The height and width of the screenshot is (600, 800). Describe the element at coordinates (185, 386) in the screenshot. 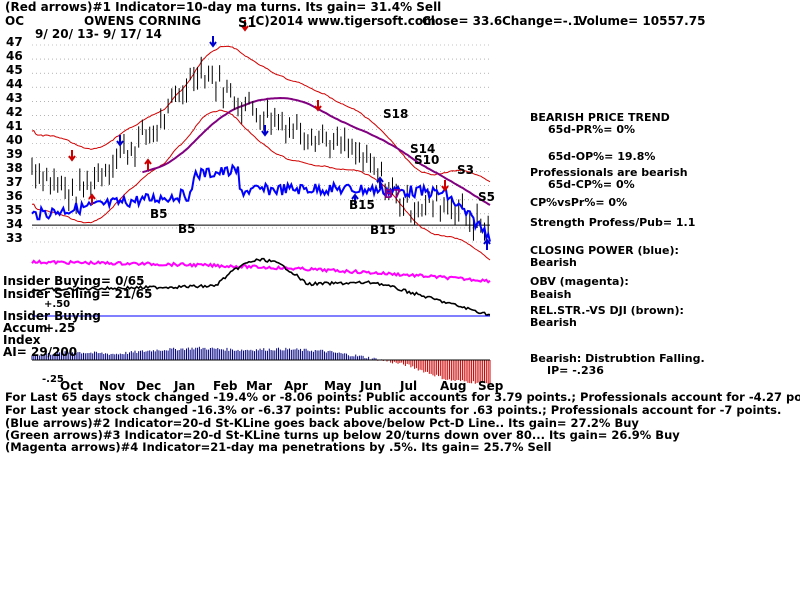

I see `x-tick: Jan` at that location.